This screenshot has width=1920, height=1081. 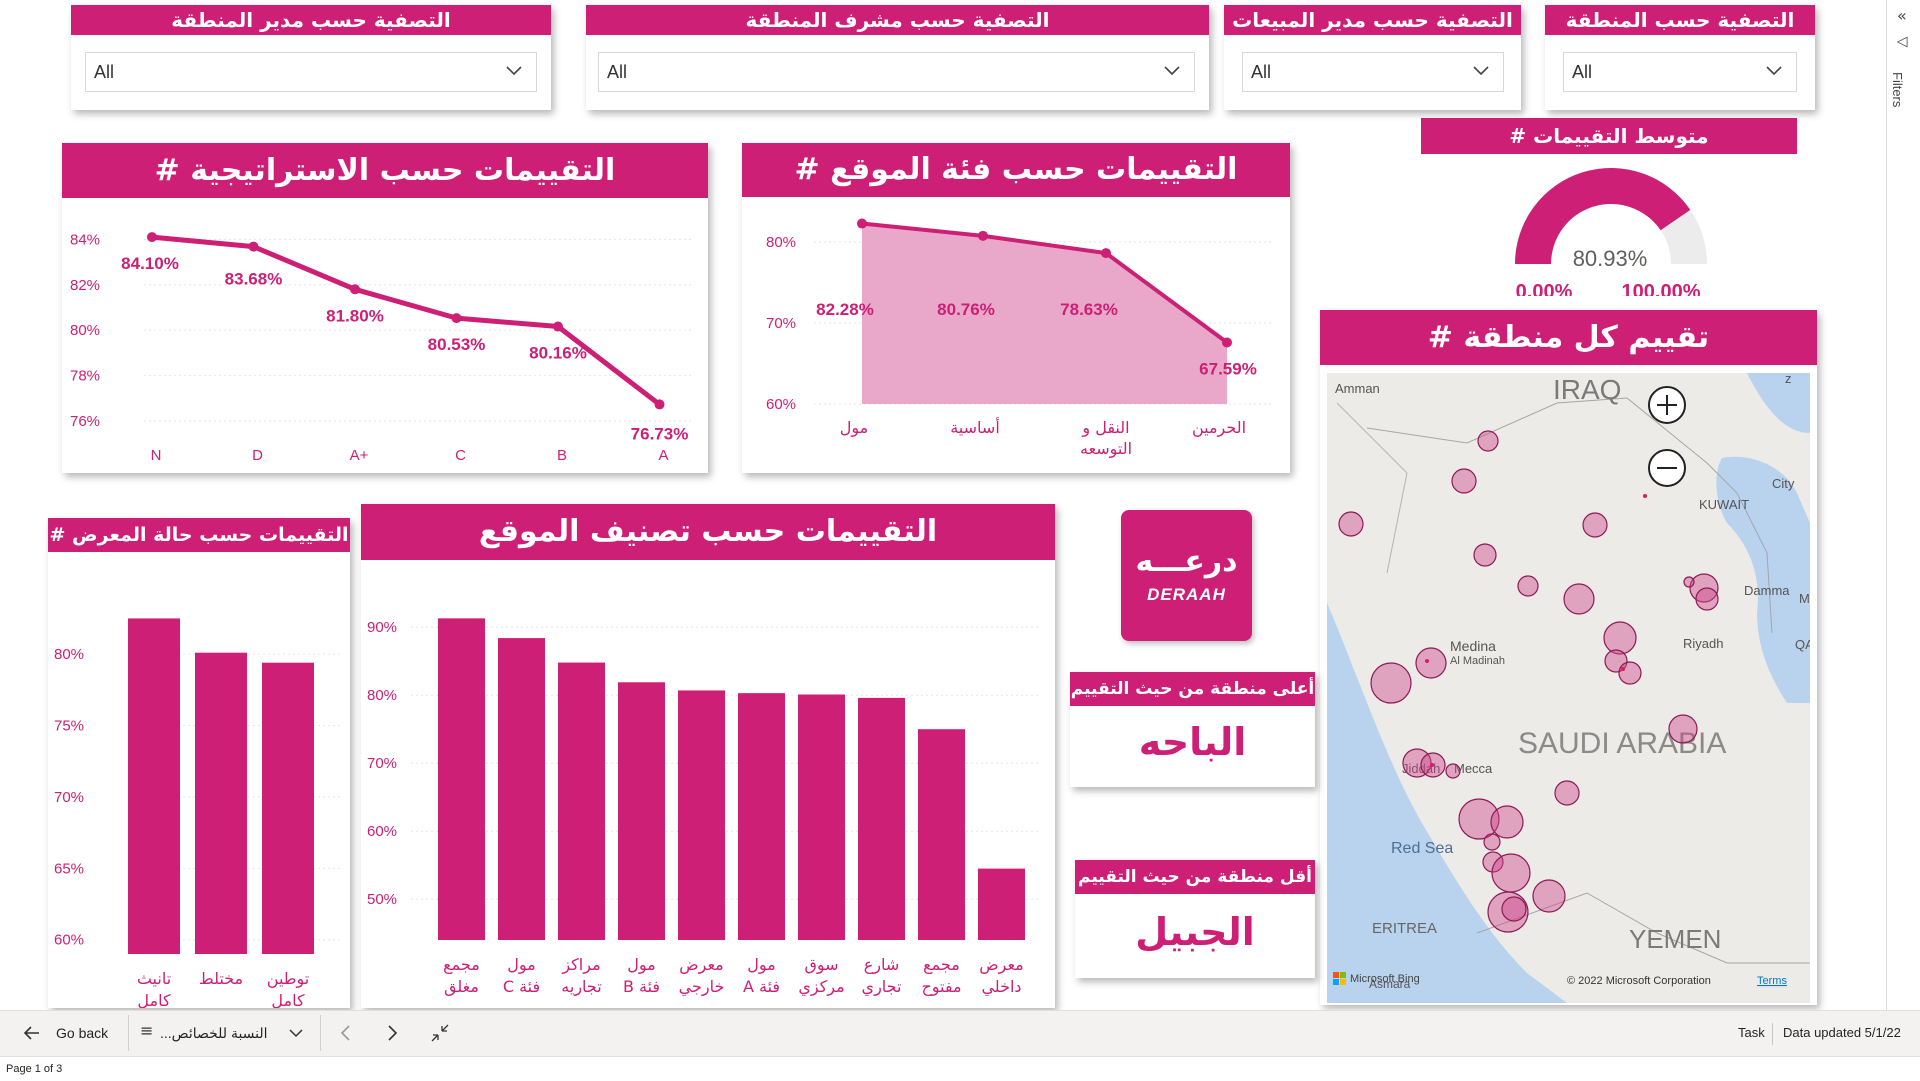 I want to click on map-label-z: z, so click(x=1788, y=379).